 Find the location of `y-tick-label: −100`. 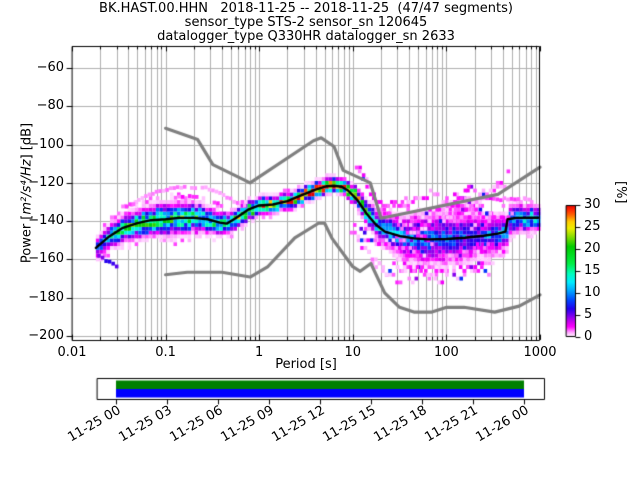

y-tick-label: −100 is located at coordinates (46, 144).